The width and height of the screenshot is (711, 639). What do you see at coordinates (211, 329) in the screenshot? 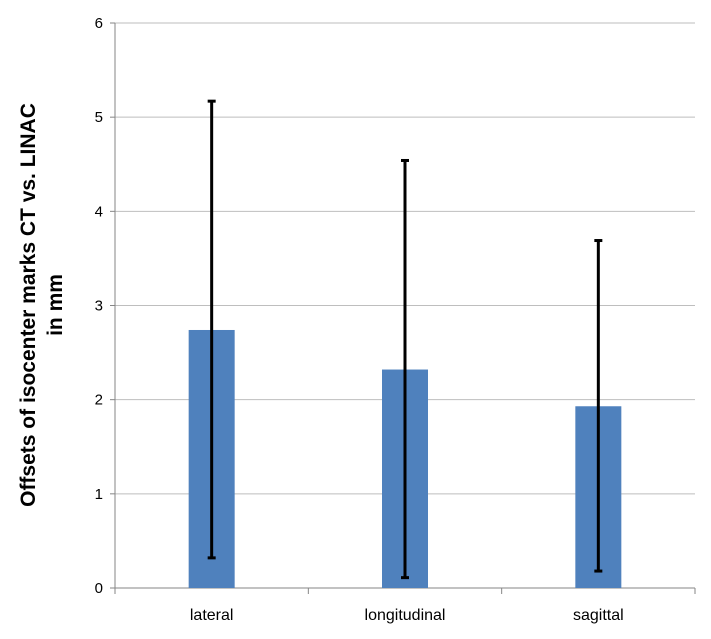
I see `error-bar-lateral` at bounding box center [211, 329].